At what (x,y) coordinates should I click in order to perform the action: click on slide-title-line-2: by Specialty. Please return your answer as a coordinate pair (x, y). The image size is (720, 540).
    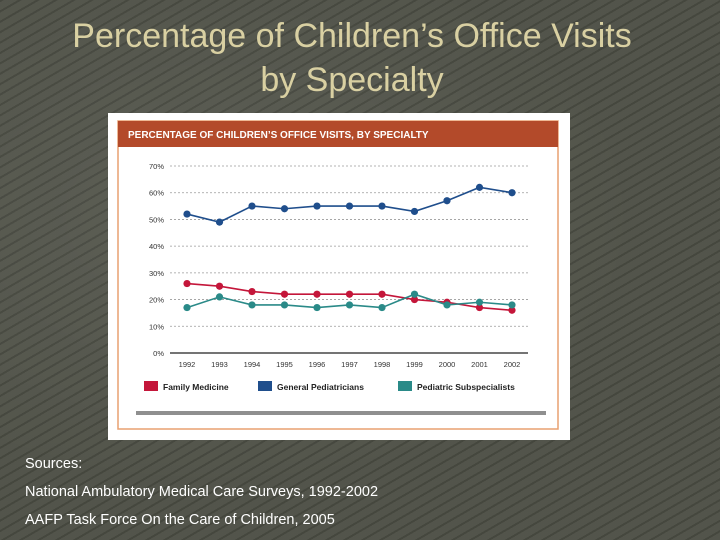
    Looking at the image, I should click on (352, 80).